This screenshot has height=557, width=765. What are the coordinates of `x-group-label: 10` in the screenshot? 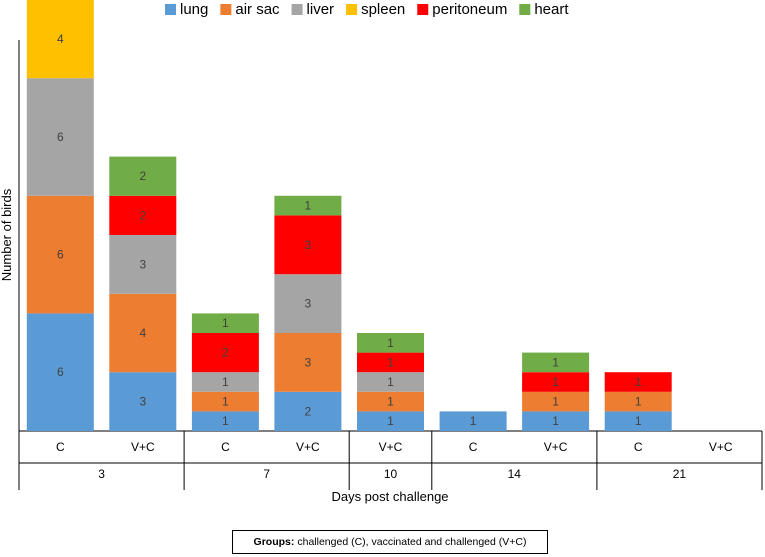 It's located at (391, 474).